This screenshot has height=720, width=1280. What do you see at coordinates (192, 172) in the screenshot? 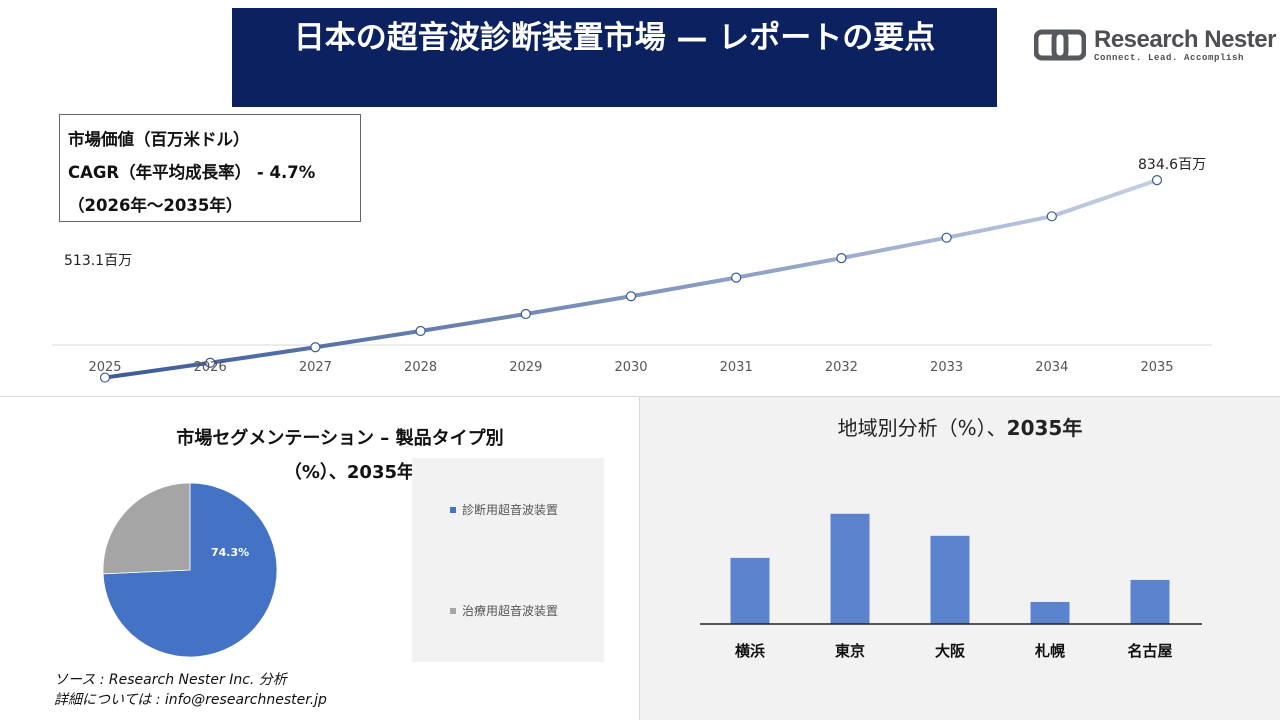
I see `cagr-label: CAGR（年平均成長率） - 4.7%` at bounding box center [192, 172].